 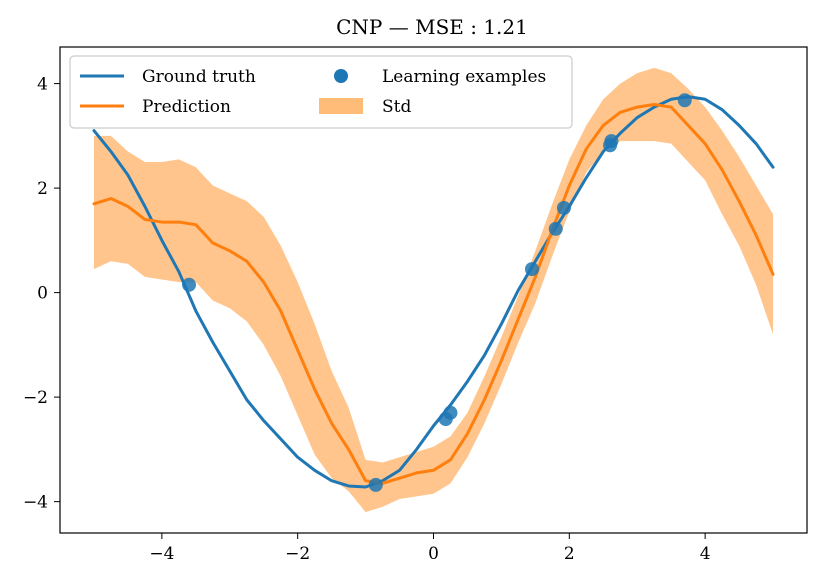 What do you see at coordinates (42, 189) in the screenshot?
I see `y-tick-label: 2` at bounding box center [42, 189].